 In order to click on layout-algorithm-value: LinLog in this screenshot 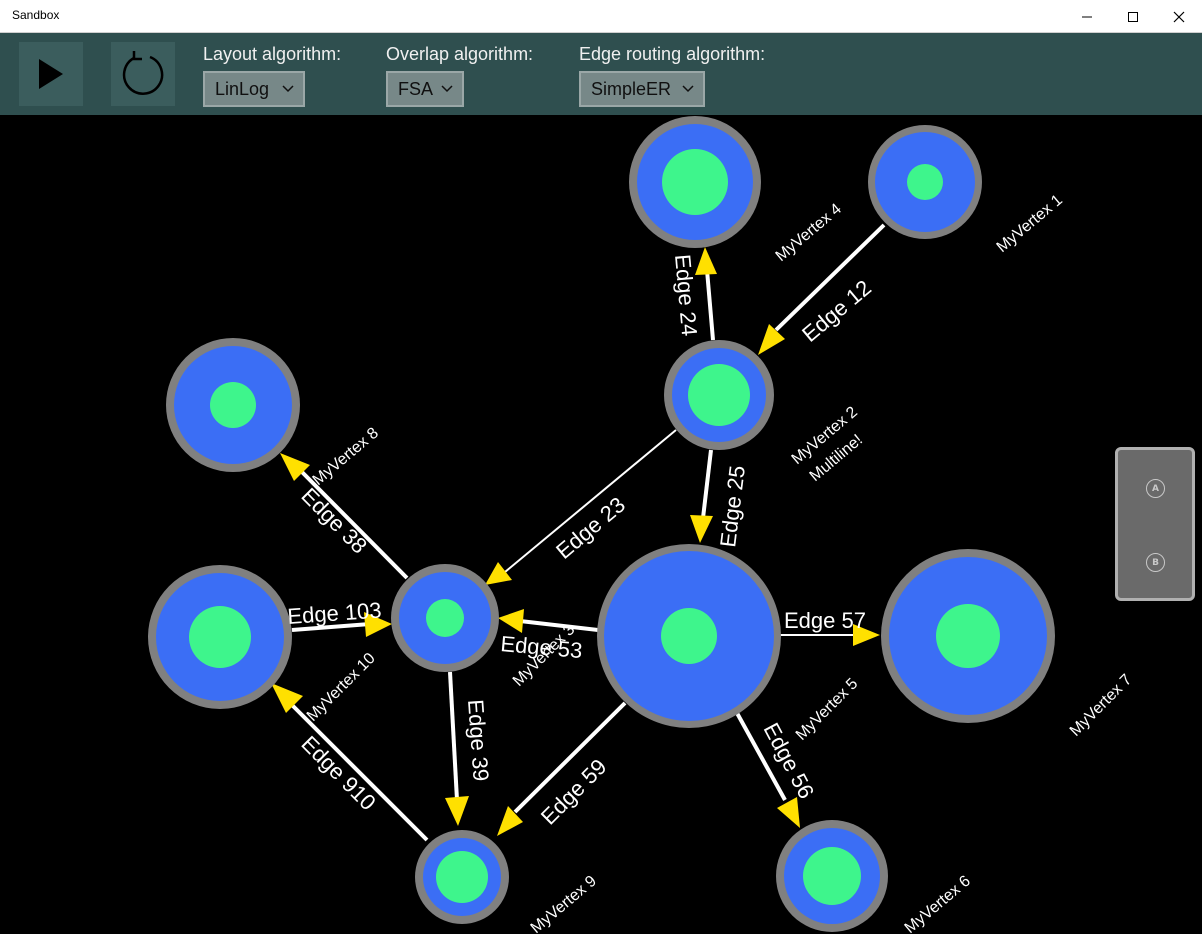, I will do `click(242, 88)`.